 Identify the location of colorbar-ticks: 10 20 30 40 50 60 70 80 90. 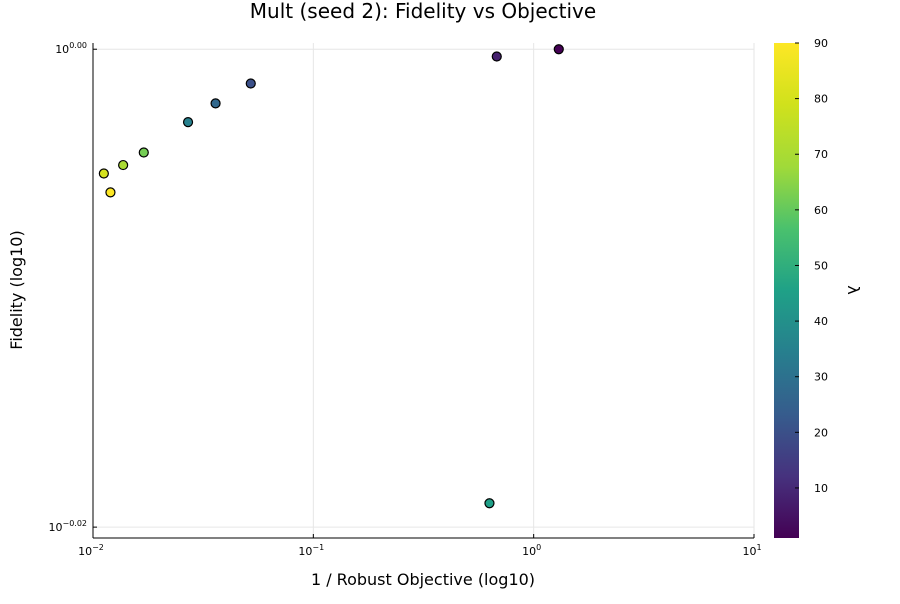
(811, 266).